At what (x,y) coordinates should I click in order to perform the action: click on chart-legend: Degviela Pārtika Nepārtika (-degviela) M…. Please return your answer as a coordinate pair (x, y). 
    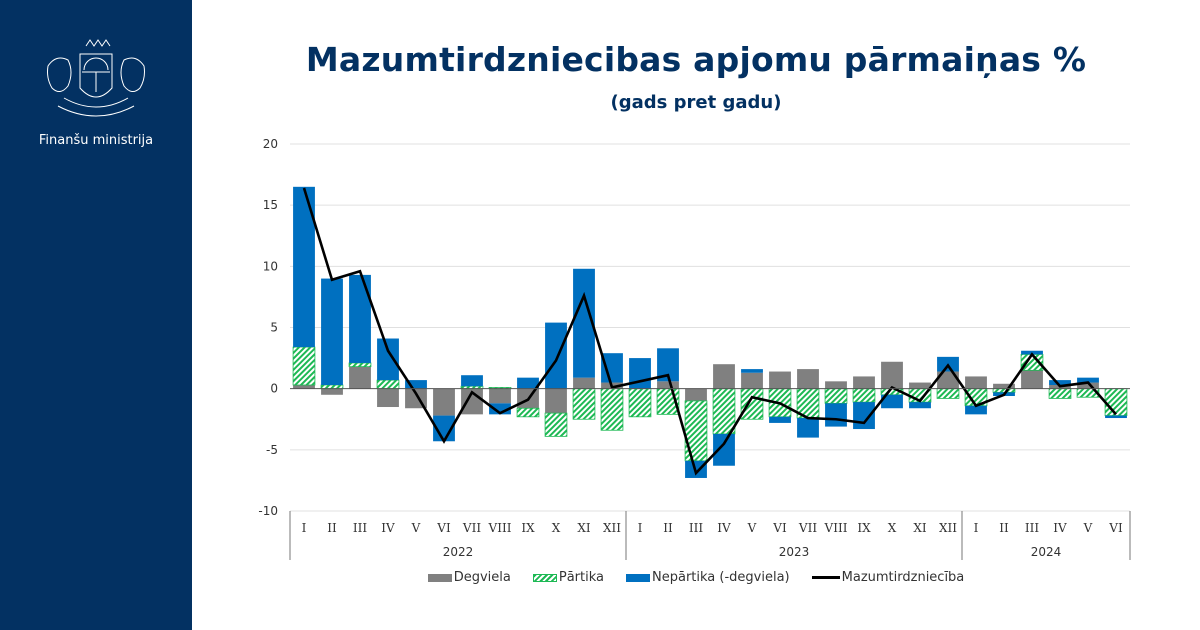
    Looking at the image, I should click on (696, 577).